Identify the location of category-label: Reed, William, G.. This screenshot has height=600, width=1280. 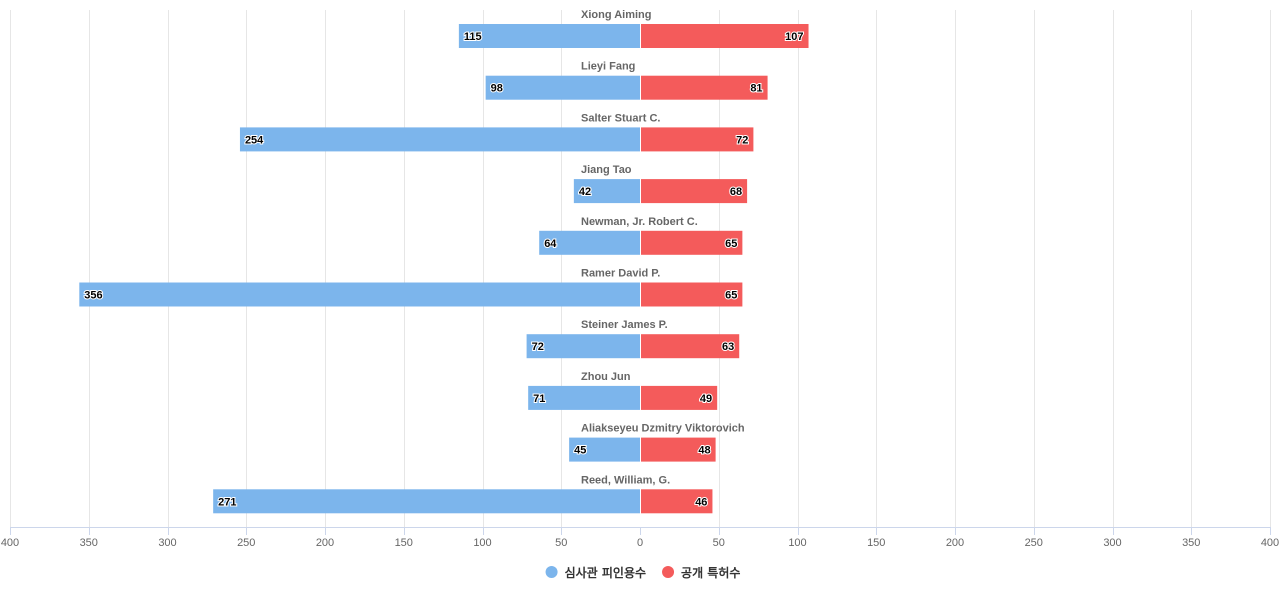
(625, 480).